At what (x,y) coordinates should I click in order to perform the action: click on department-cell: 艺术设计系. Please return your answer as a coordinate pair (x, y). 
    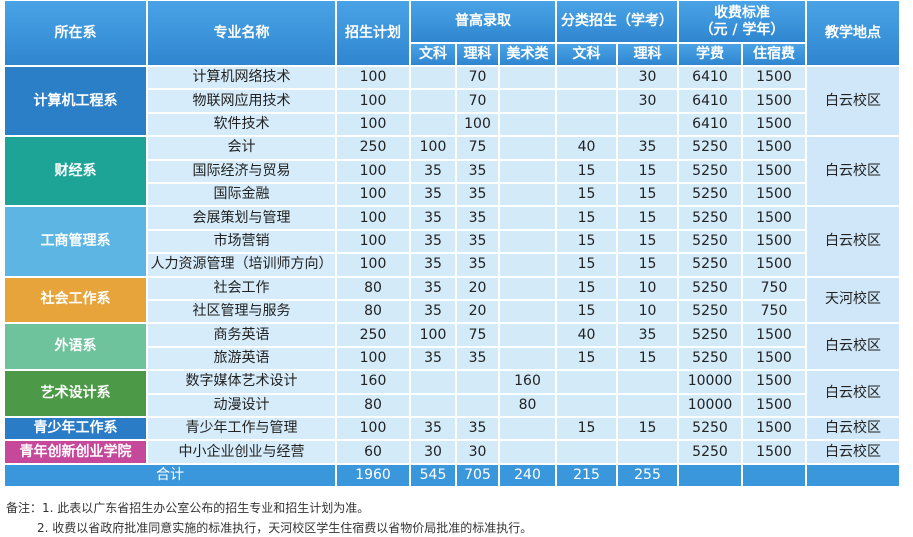
    Looking at the image, I should click on (75, 393).